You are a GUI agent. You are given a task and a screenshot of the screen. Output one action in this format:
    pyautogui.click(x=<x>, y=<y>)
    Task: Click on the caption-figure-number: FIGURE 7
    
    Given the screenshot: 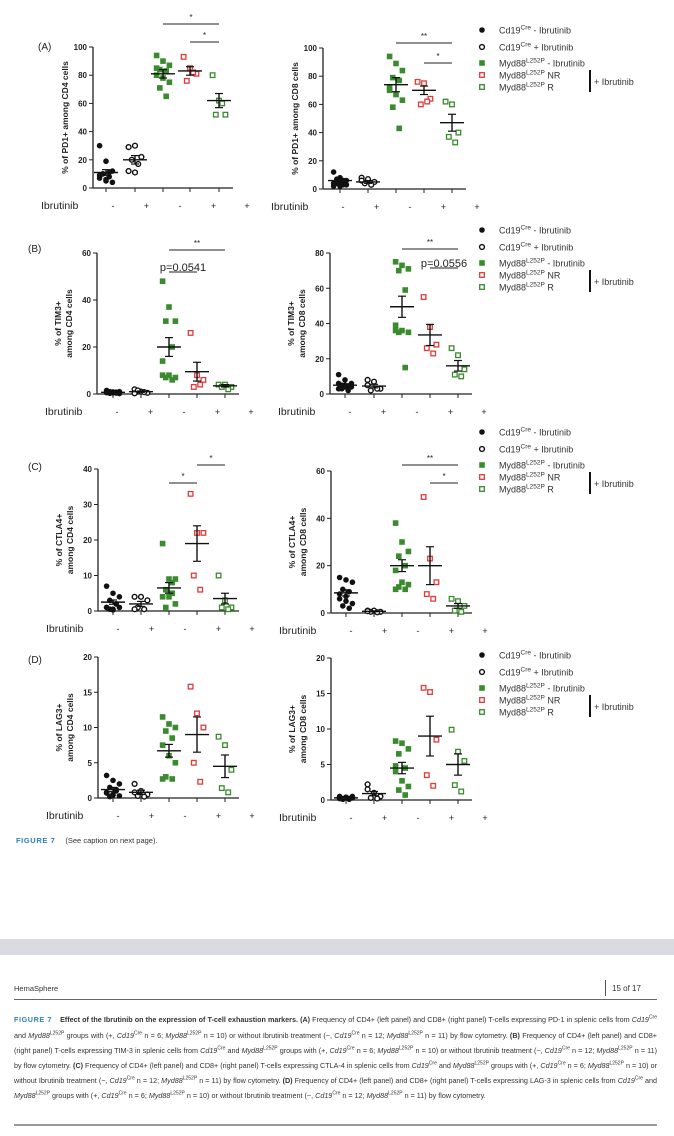 What is the action you would take?
    pyautogui.click(x=33, y=1020)
    